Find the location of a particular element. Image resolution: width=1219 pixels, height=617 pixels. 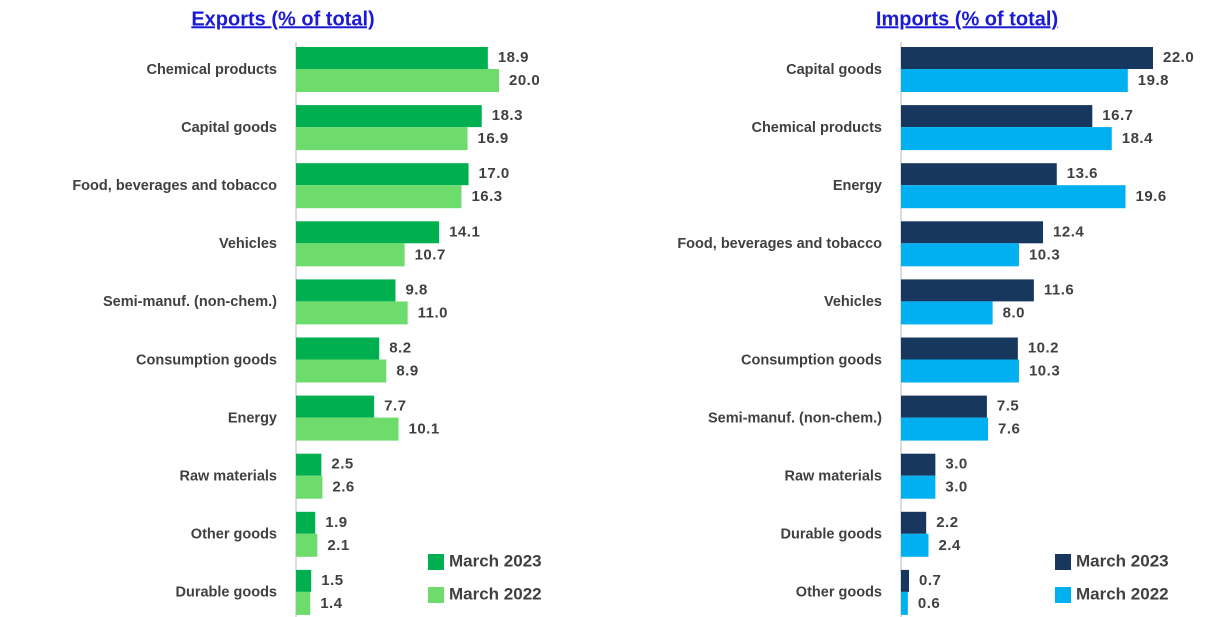

value-label: 10.1 is located at coordinates (424, 429).